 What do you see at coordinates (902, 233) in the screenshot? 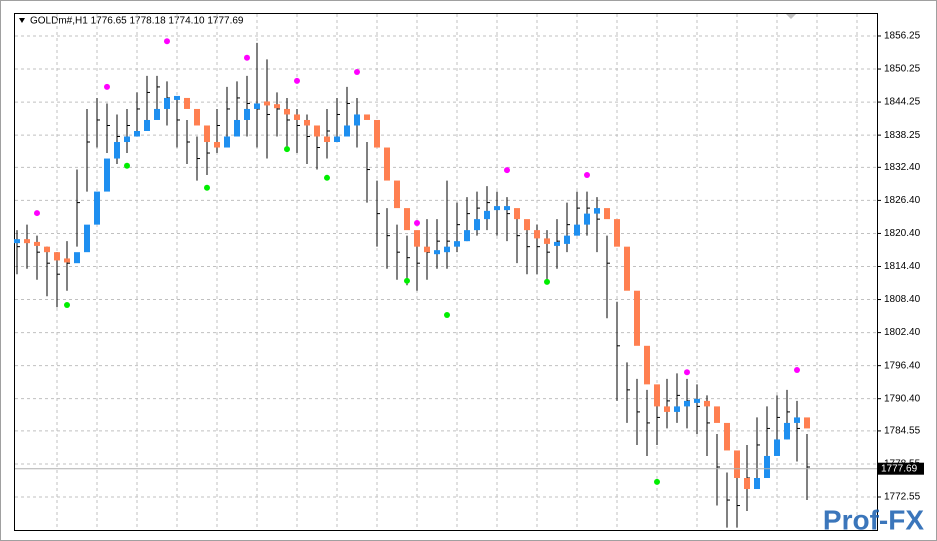
I see `y-tick-label: 1820.40` at bounding box center [902, 233].